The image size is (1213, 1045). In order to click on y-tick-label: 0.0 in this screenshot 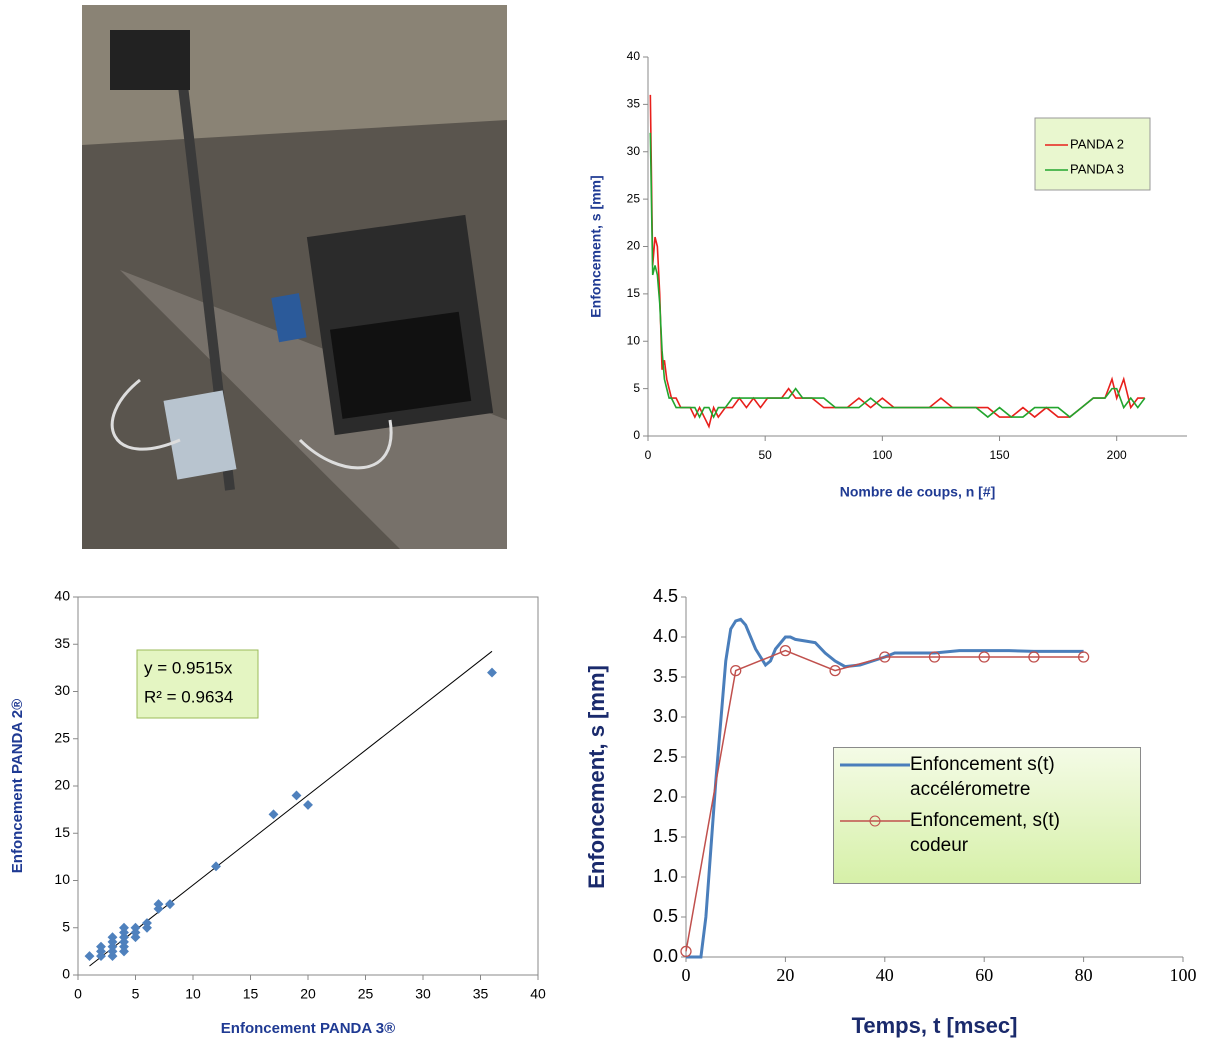, I will do `click(665, 956)`.